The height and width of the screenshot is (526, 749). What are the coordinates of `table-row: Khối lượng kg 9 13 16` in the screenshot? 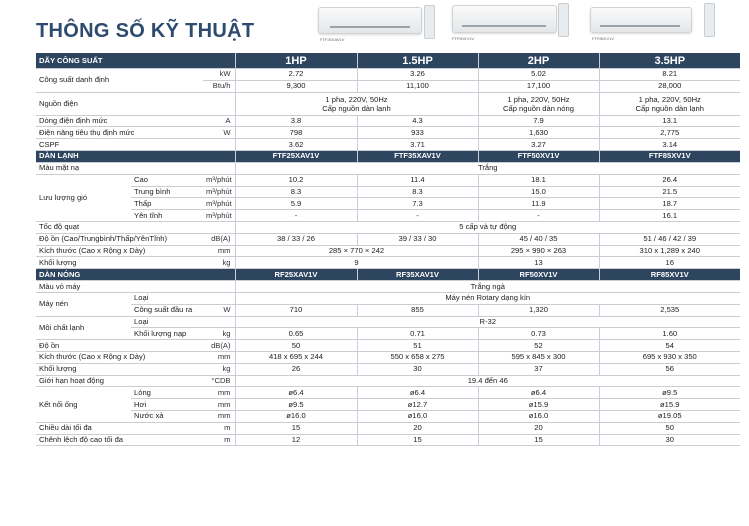 It's located at (388, 263).